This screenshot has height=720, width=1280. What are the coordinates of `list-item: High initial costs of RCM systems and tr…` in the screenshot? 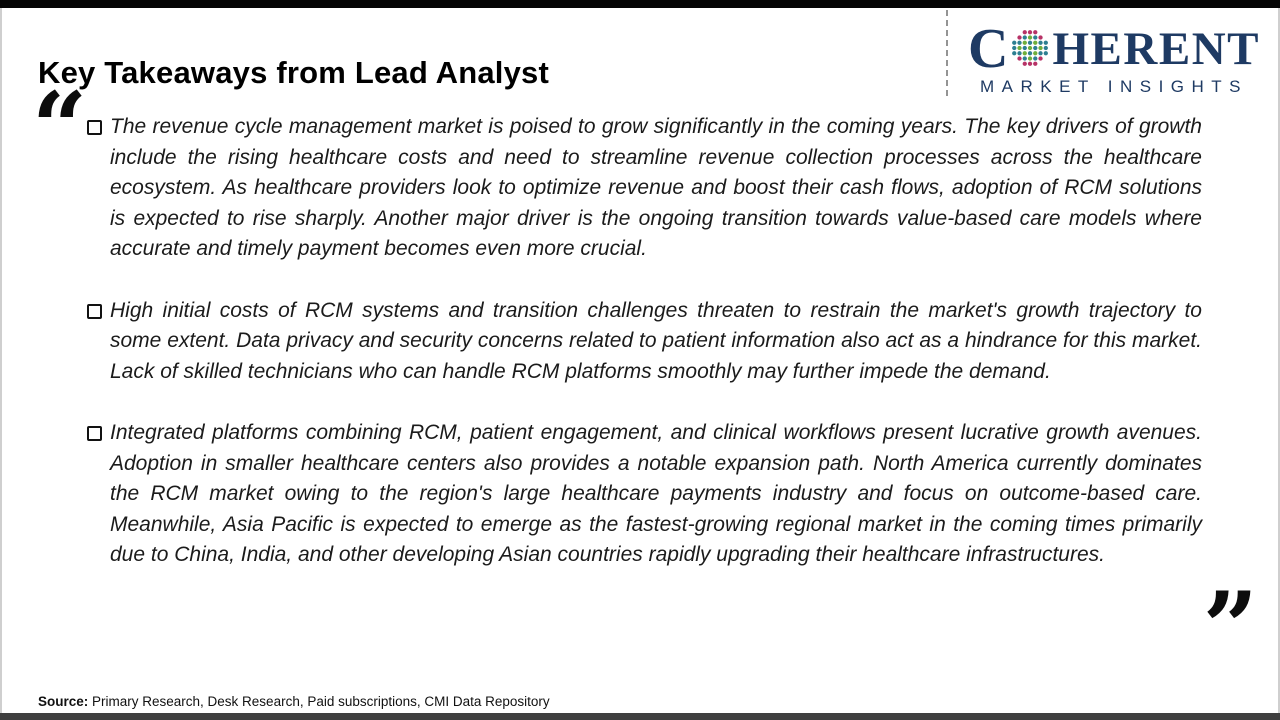 It's located at (644, 342).